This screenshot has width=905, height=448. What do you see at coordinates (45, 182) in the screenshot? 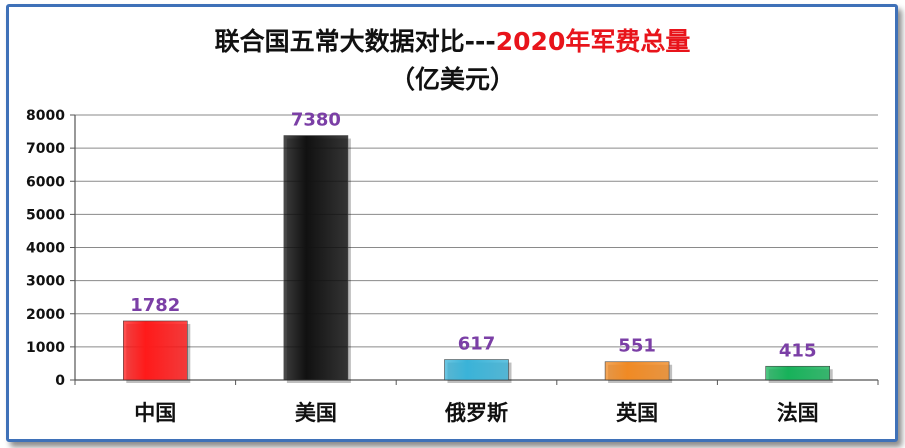
I see `y-tick-label: 6000` at bounding box center [45, 182].